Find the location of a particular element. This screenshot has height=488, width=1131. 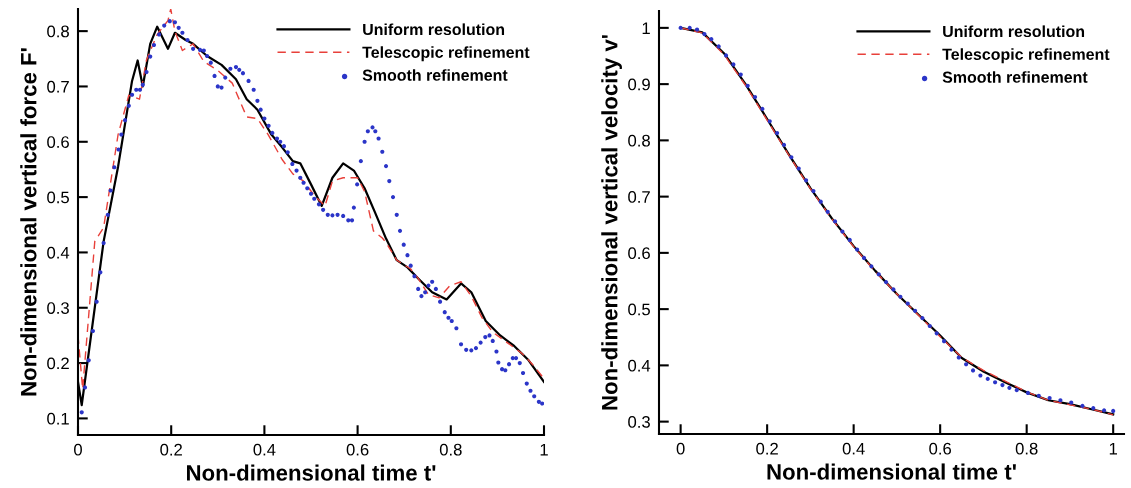

y-axis-title: Non-dimensional vertical velocity v' is located at coordinates (611, 222).